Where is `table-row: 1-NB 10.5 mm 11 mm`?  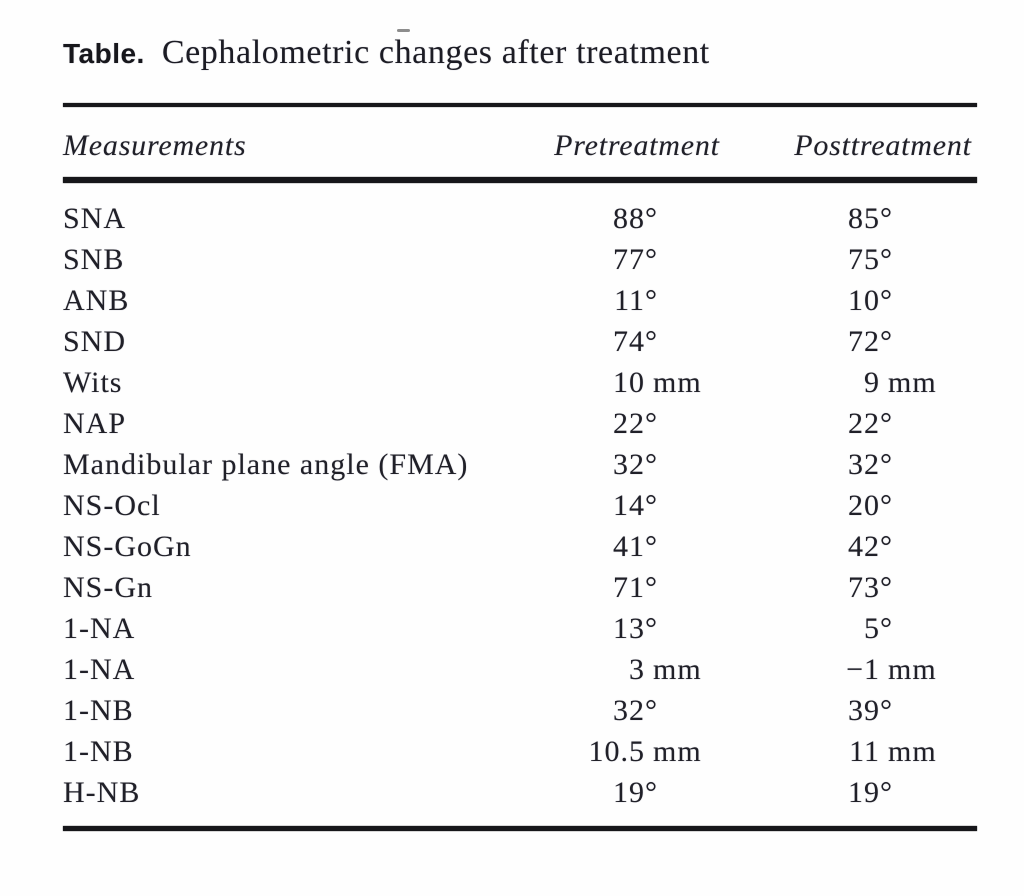 table-row: 1-NB 10.5 mm 11 mm is located at coordinates (520, 751).